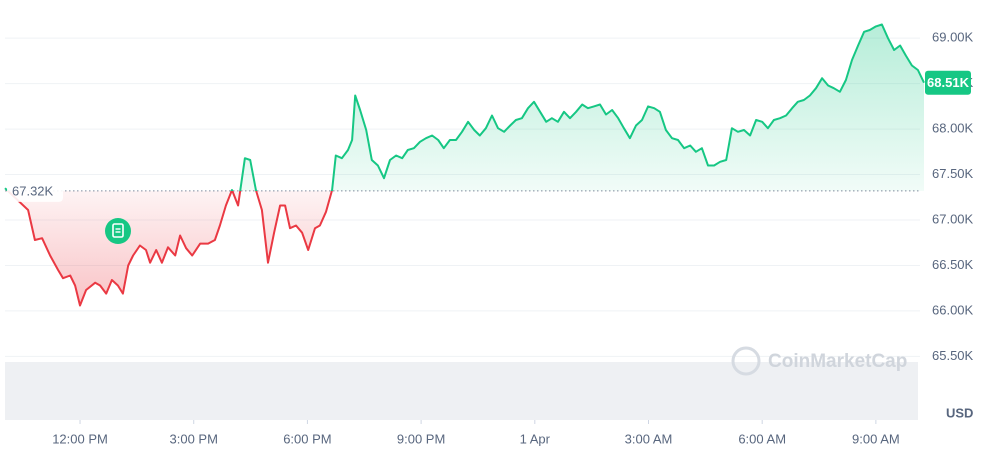 The image size is (992, 451). Describe the element at coordinates (307, 438) in the screenshot. I see `x-tick-label: 6:00 PM` at that location.